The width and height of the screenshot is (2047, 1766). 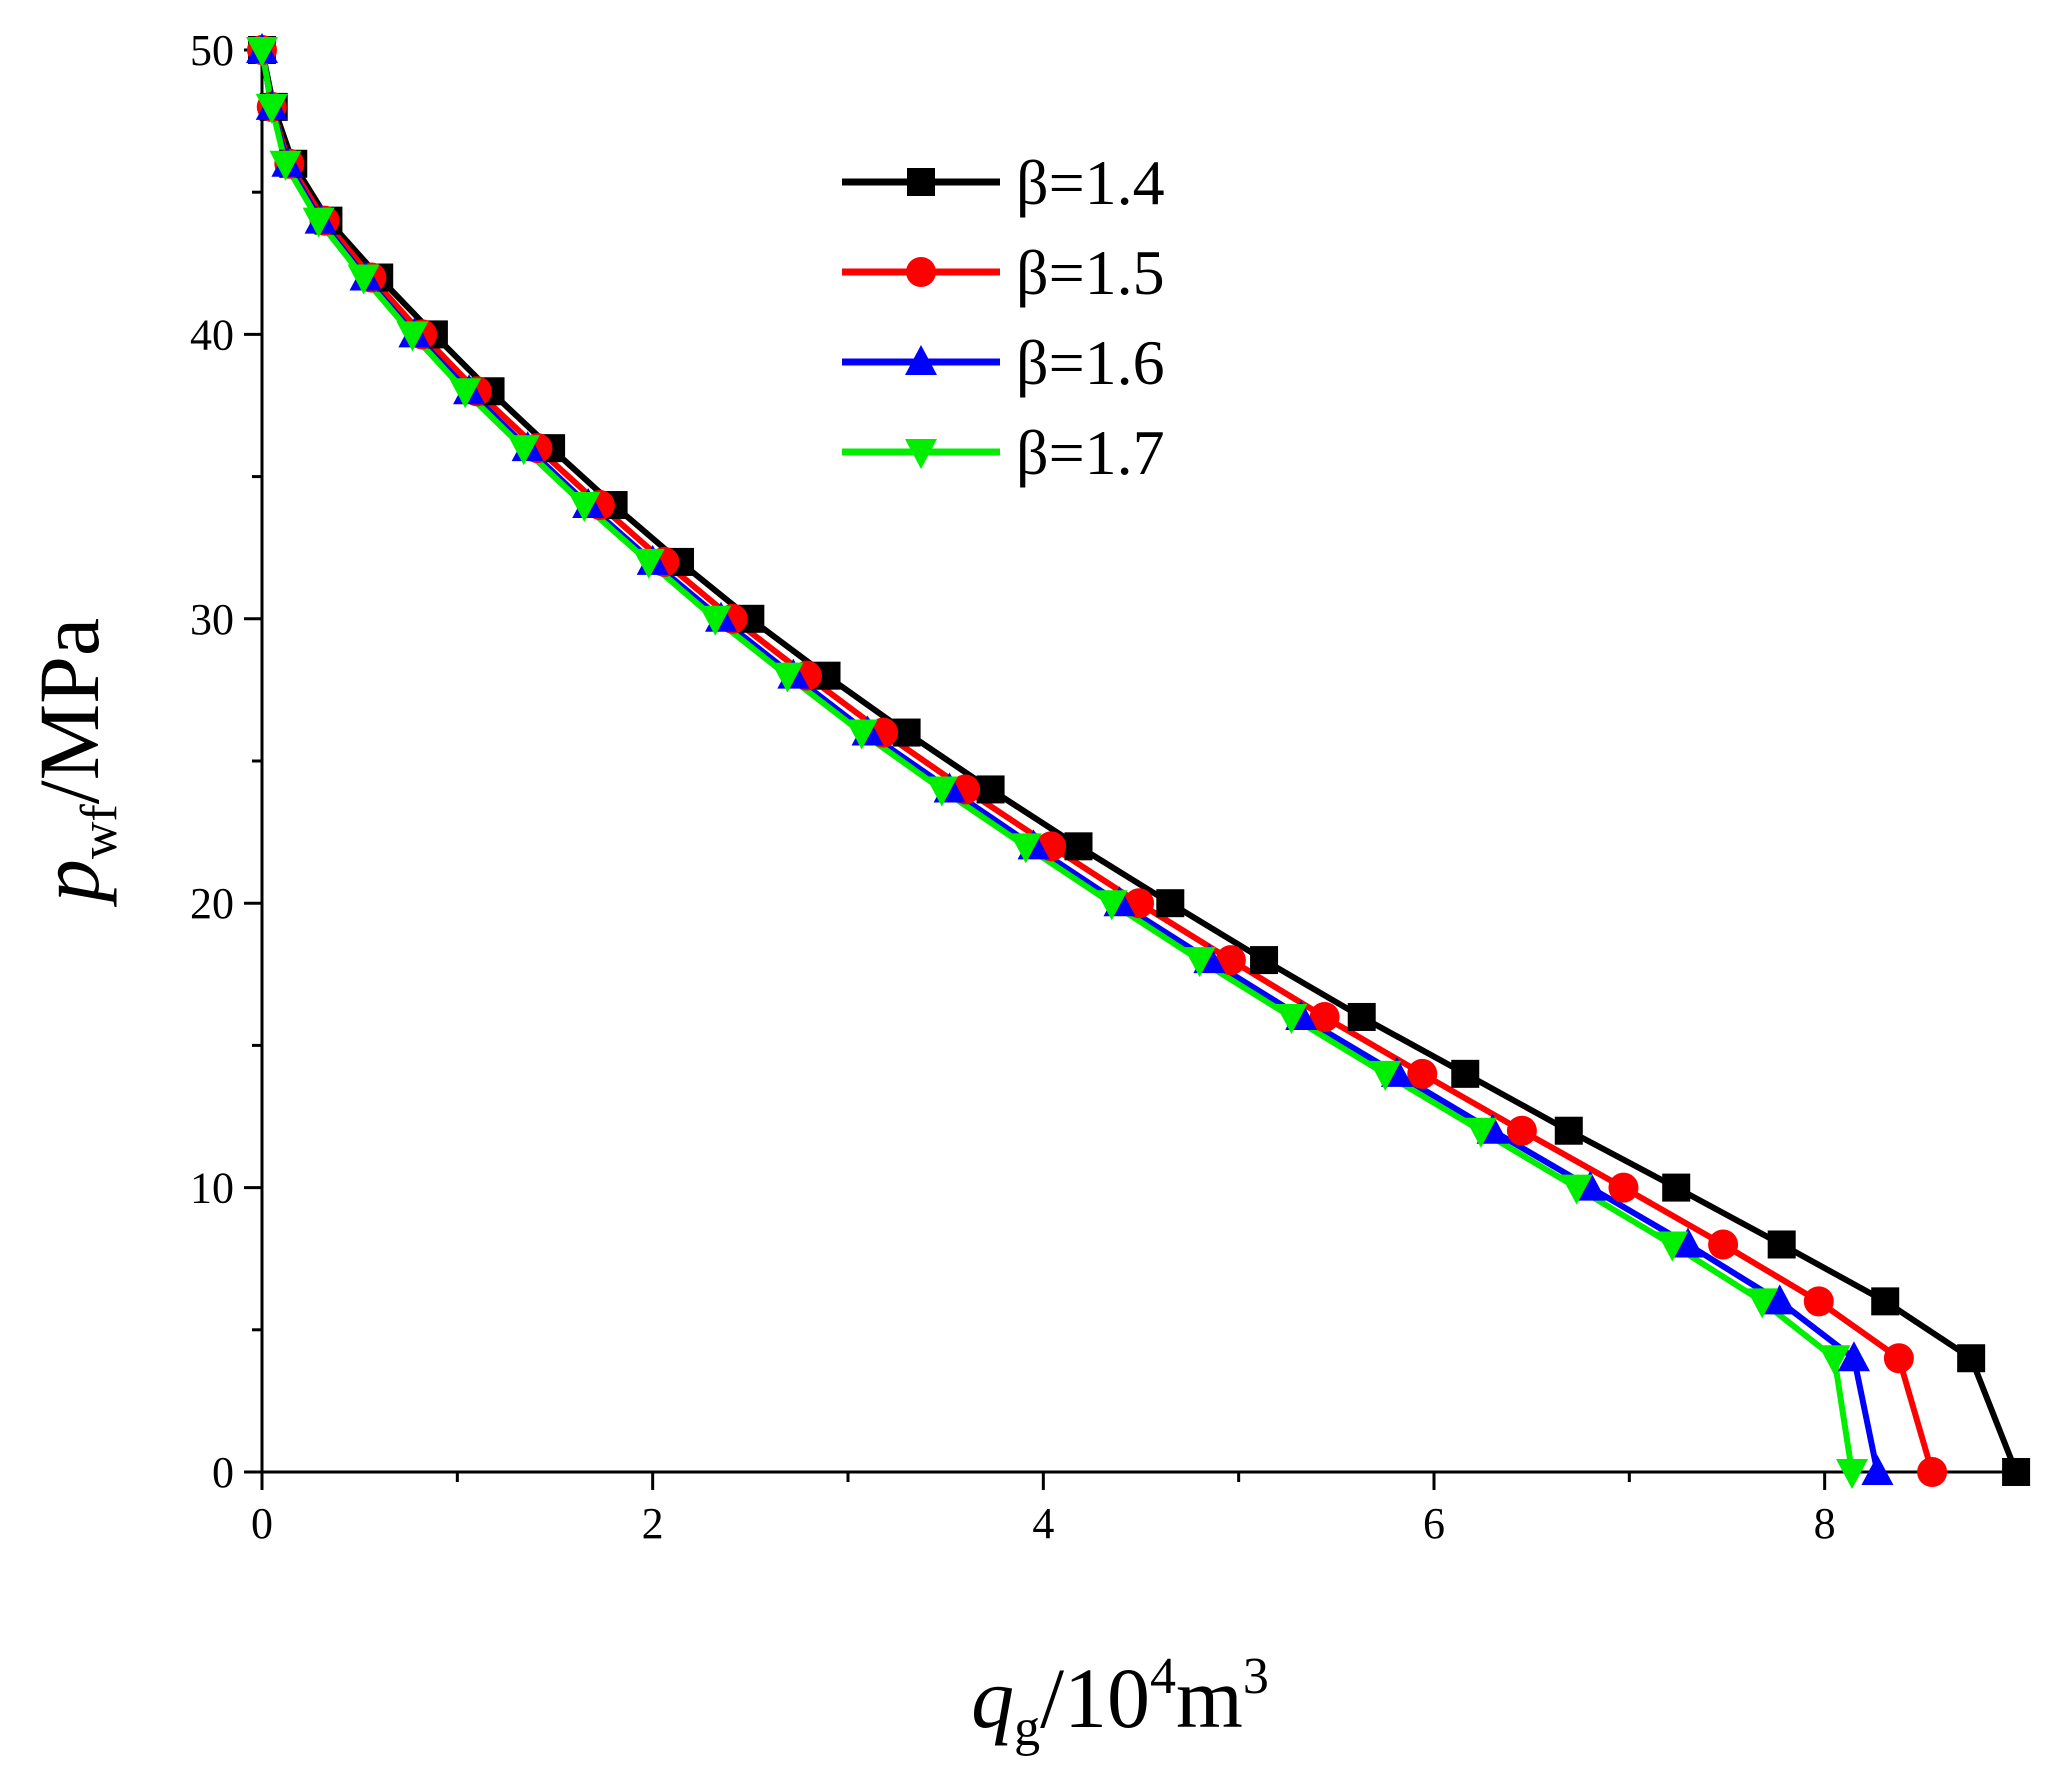 What do you see at coordinates (1003, 317) in the screenshot?
I see `legend: β=1.4 β=1.5 β=1.6 β=1.7` at bounding box center [1003, 317].